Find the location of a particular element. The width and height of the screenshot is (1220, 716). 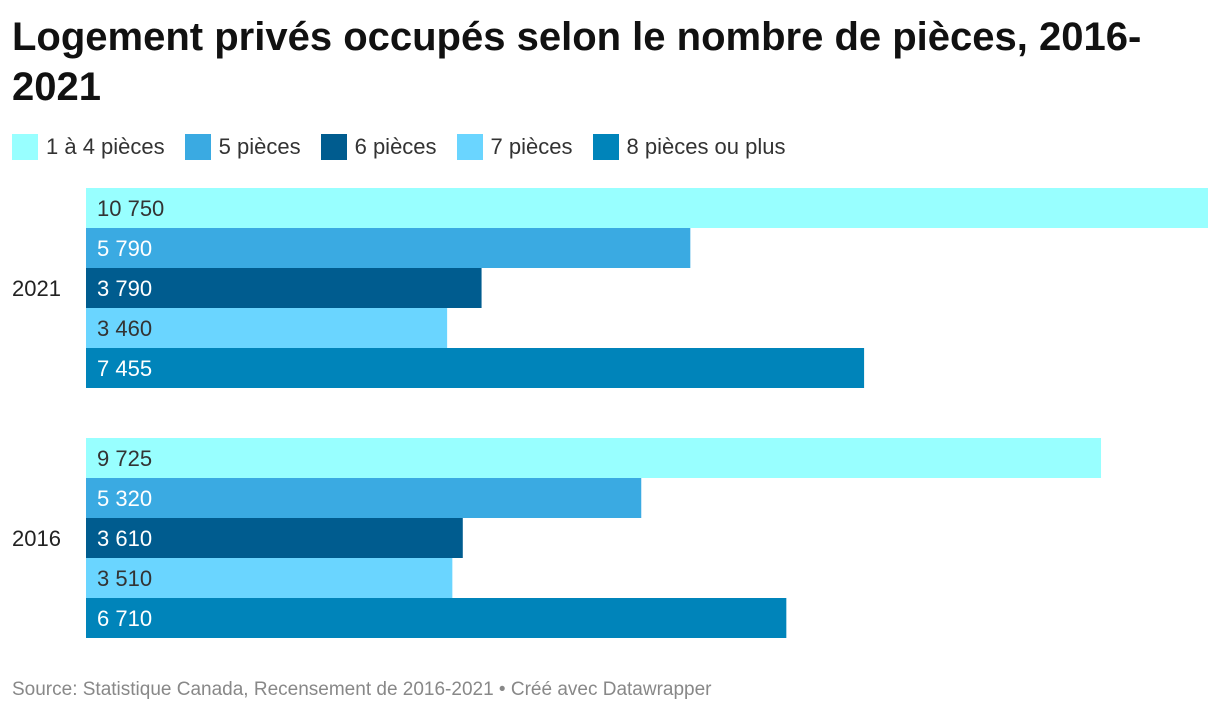

data-label: 9 725 is located at coordinates (124, 458).